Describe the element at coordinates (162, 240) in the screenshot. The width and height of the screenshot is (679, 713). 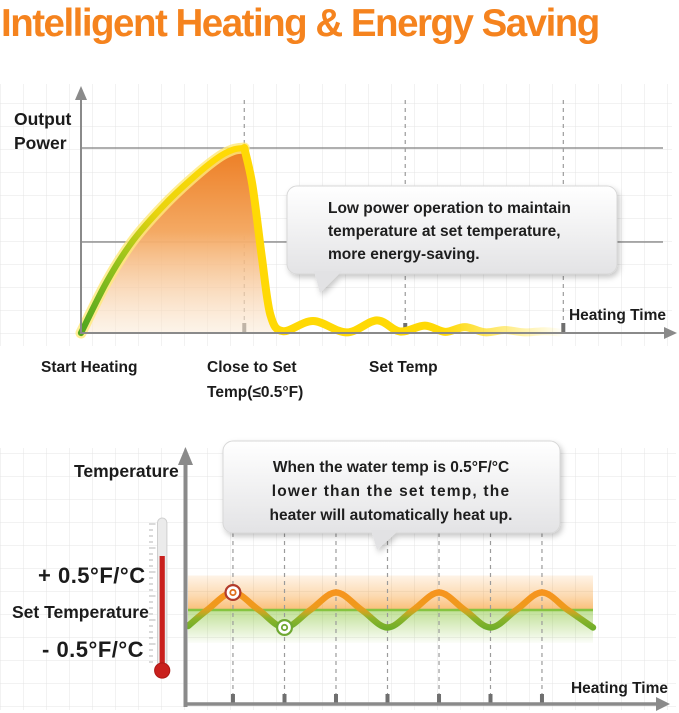
I see `power-rise-curve` at that location.